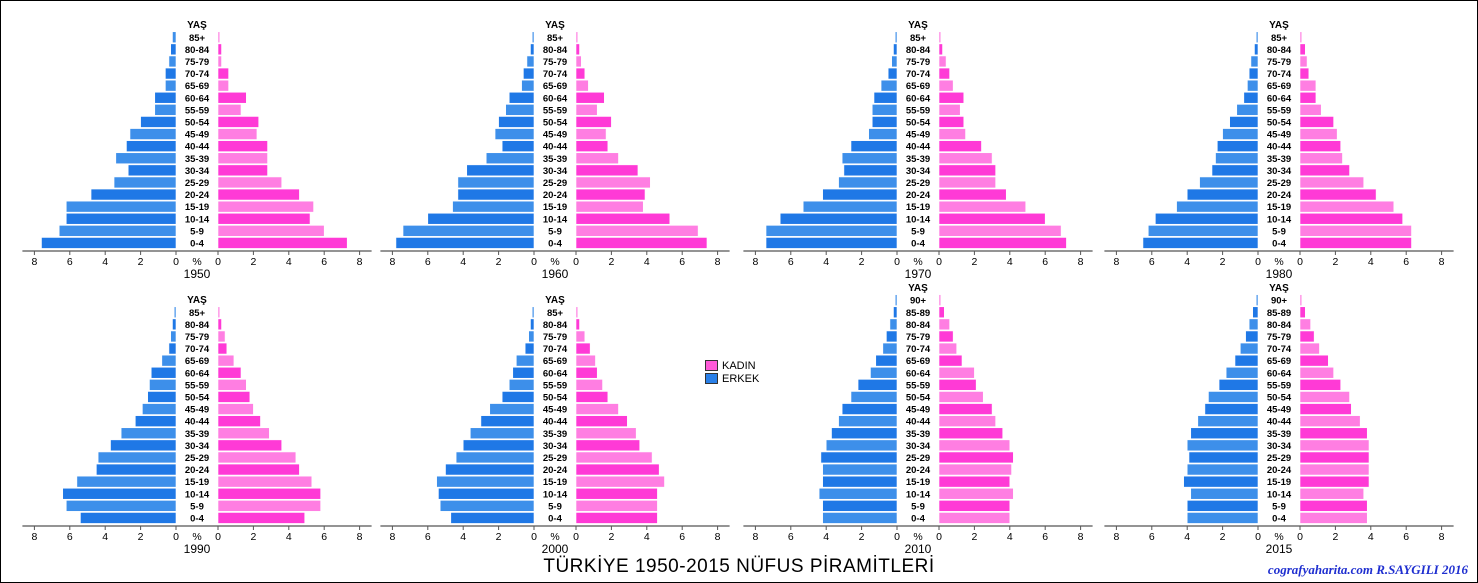 Image resolution: width=1478 pixels, height=583 pixels. Describe the element at coordinates (869, 158) in the screenshot. I see `bar-erkek-1970` at that location.